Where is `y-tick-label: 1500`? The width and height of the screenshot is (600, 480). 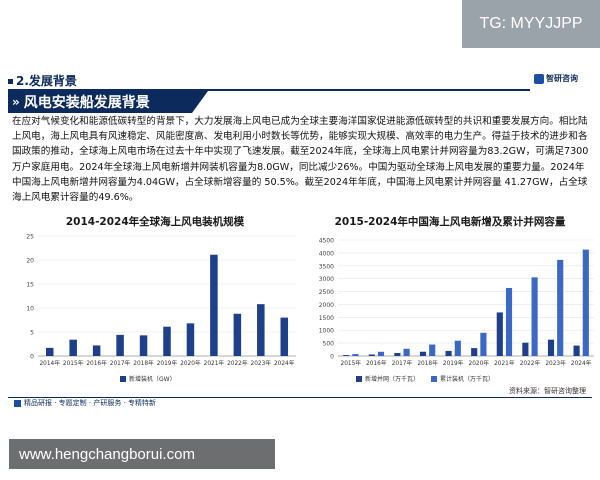
y-tick-label: 1500 is located at coordinates (326, 318).